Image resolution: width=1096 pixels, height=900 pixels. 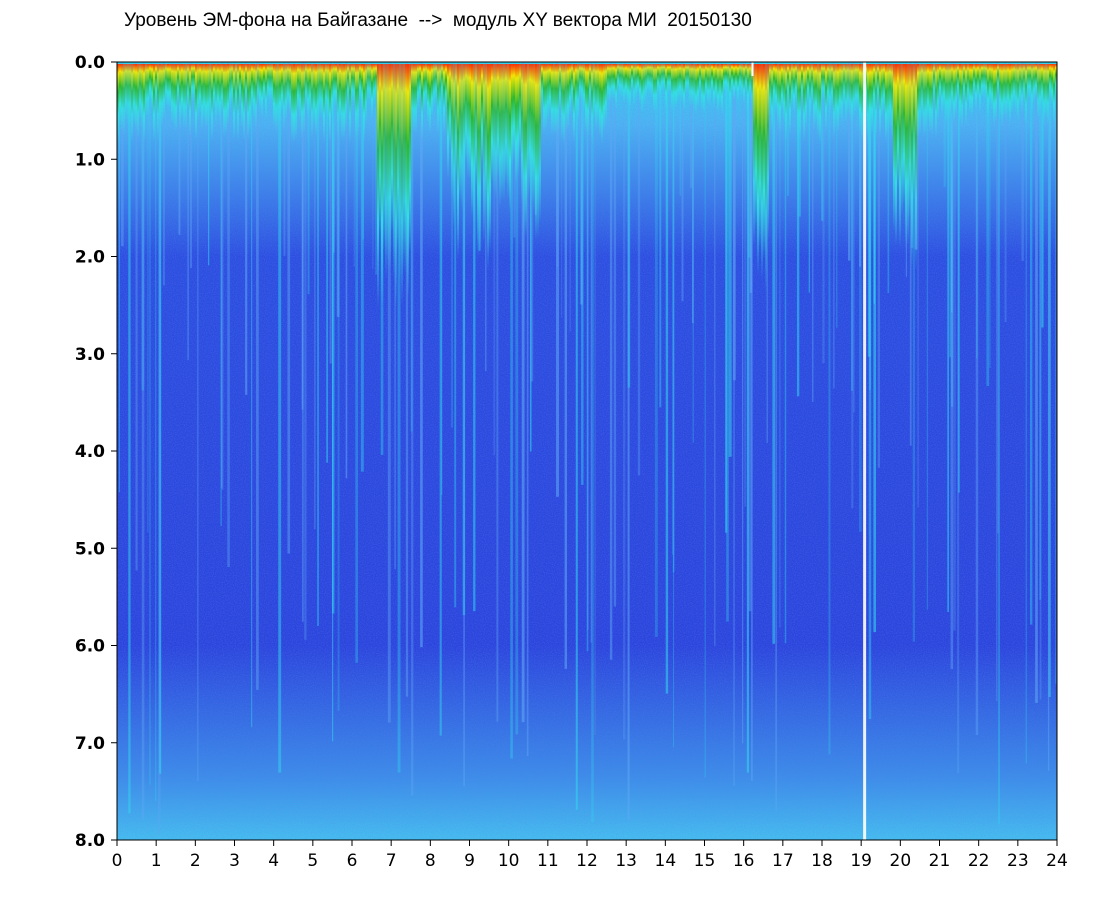 I want to click on y-tick-label: 7.0, so click(x=90, y=744).